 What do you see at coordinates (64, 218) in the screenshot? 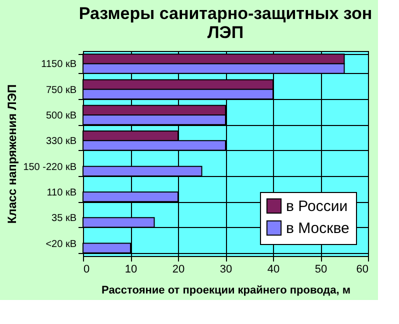
I see `y-tick-label: 35 кВ` at bounding box center [64, 218].